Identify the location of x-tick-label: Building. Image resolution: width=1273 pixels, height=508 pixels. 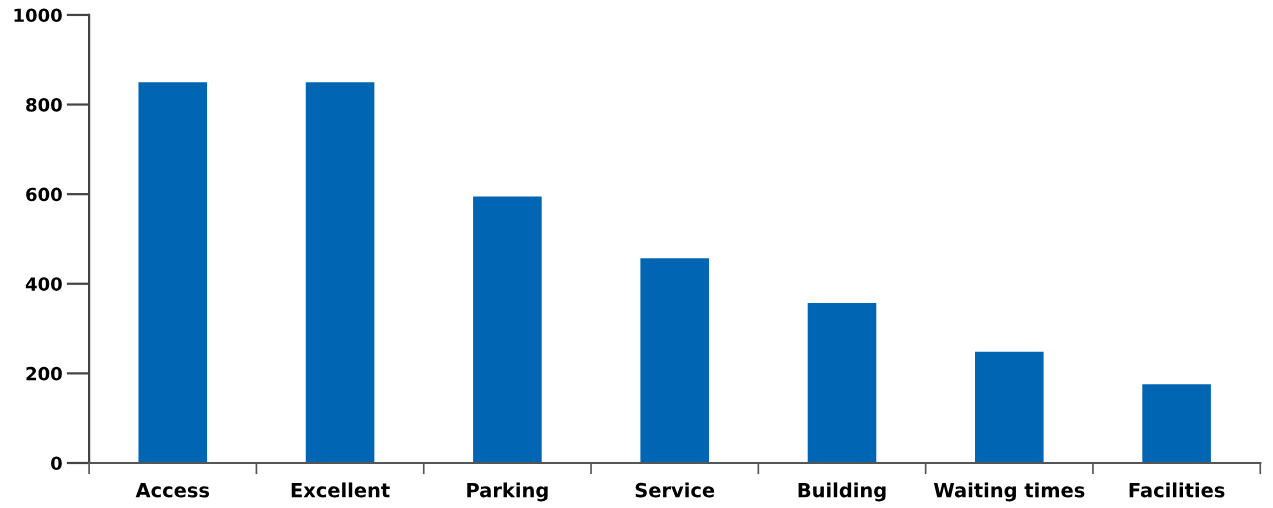
(842, 492).